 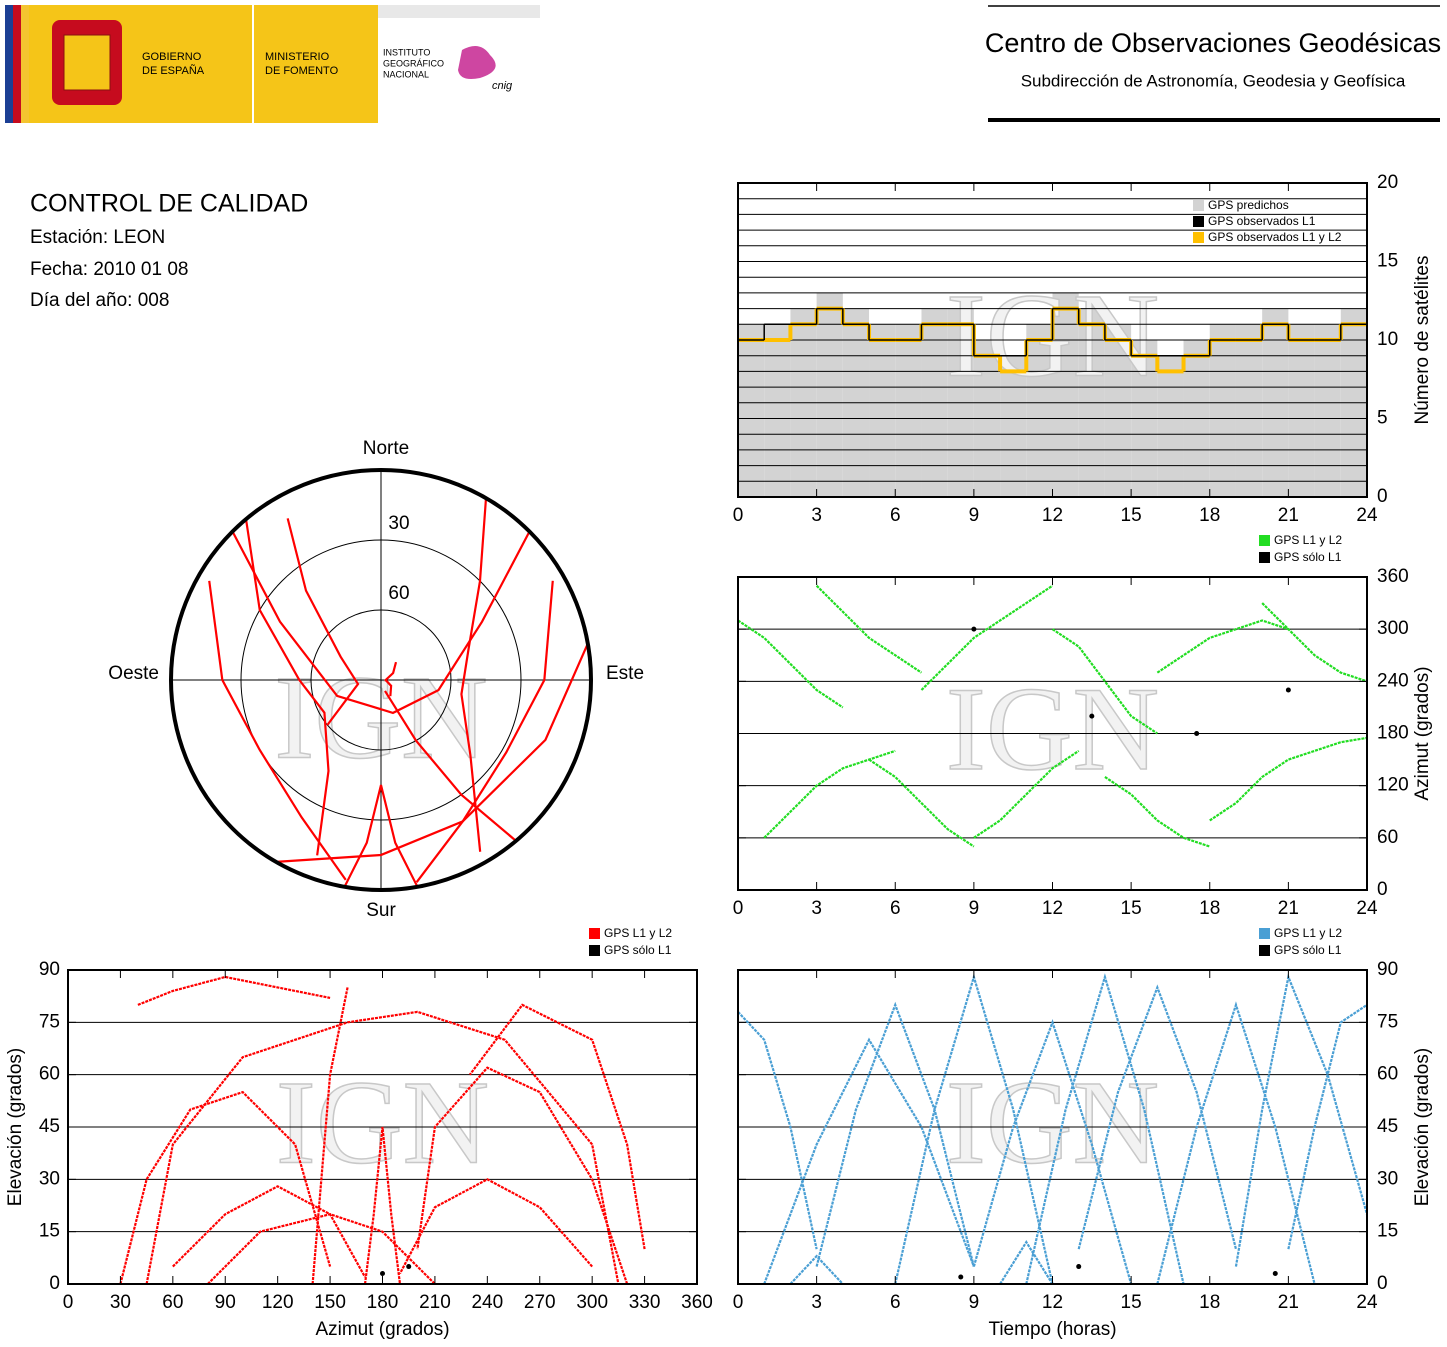 What do you see at coordinates (99, 300) in the screenshot?
I see `info-doy: Día del año: 008` at bounding box center [99, 300].